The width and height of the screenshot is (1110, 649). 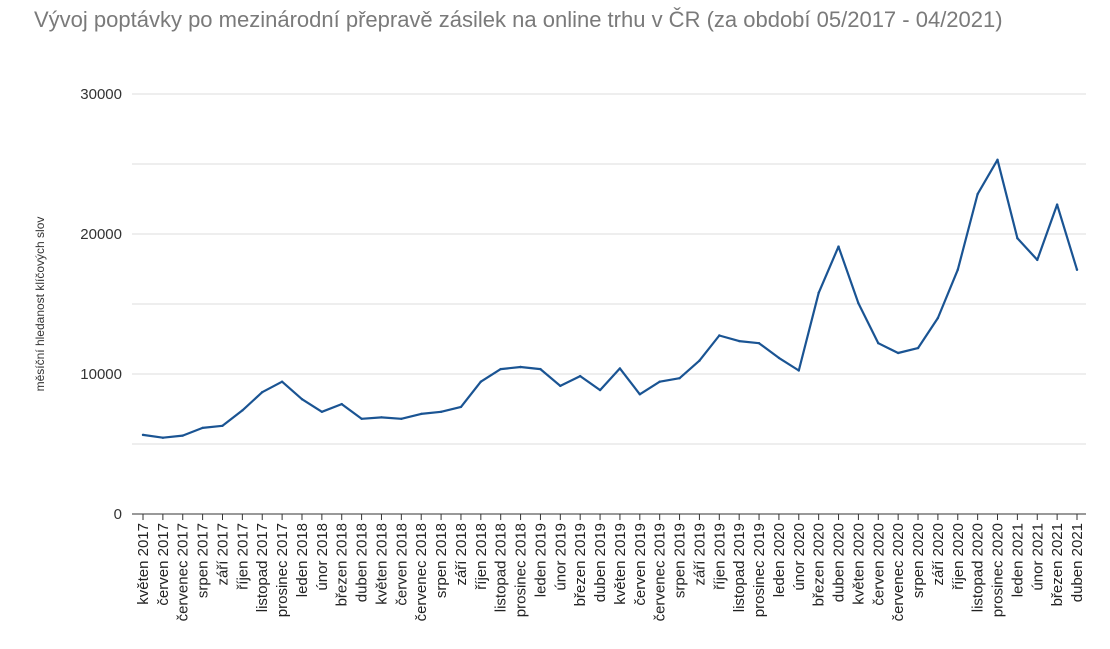 What do you see at coordinates (839, 562) in the screenshot?
I see `x-tick-label: duben 2020` at bounding box center [839, 562].